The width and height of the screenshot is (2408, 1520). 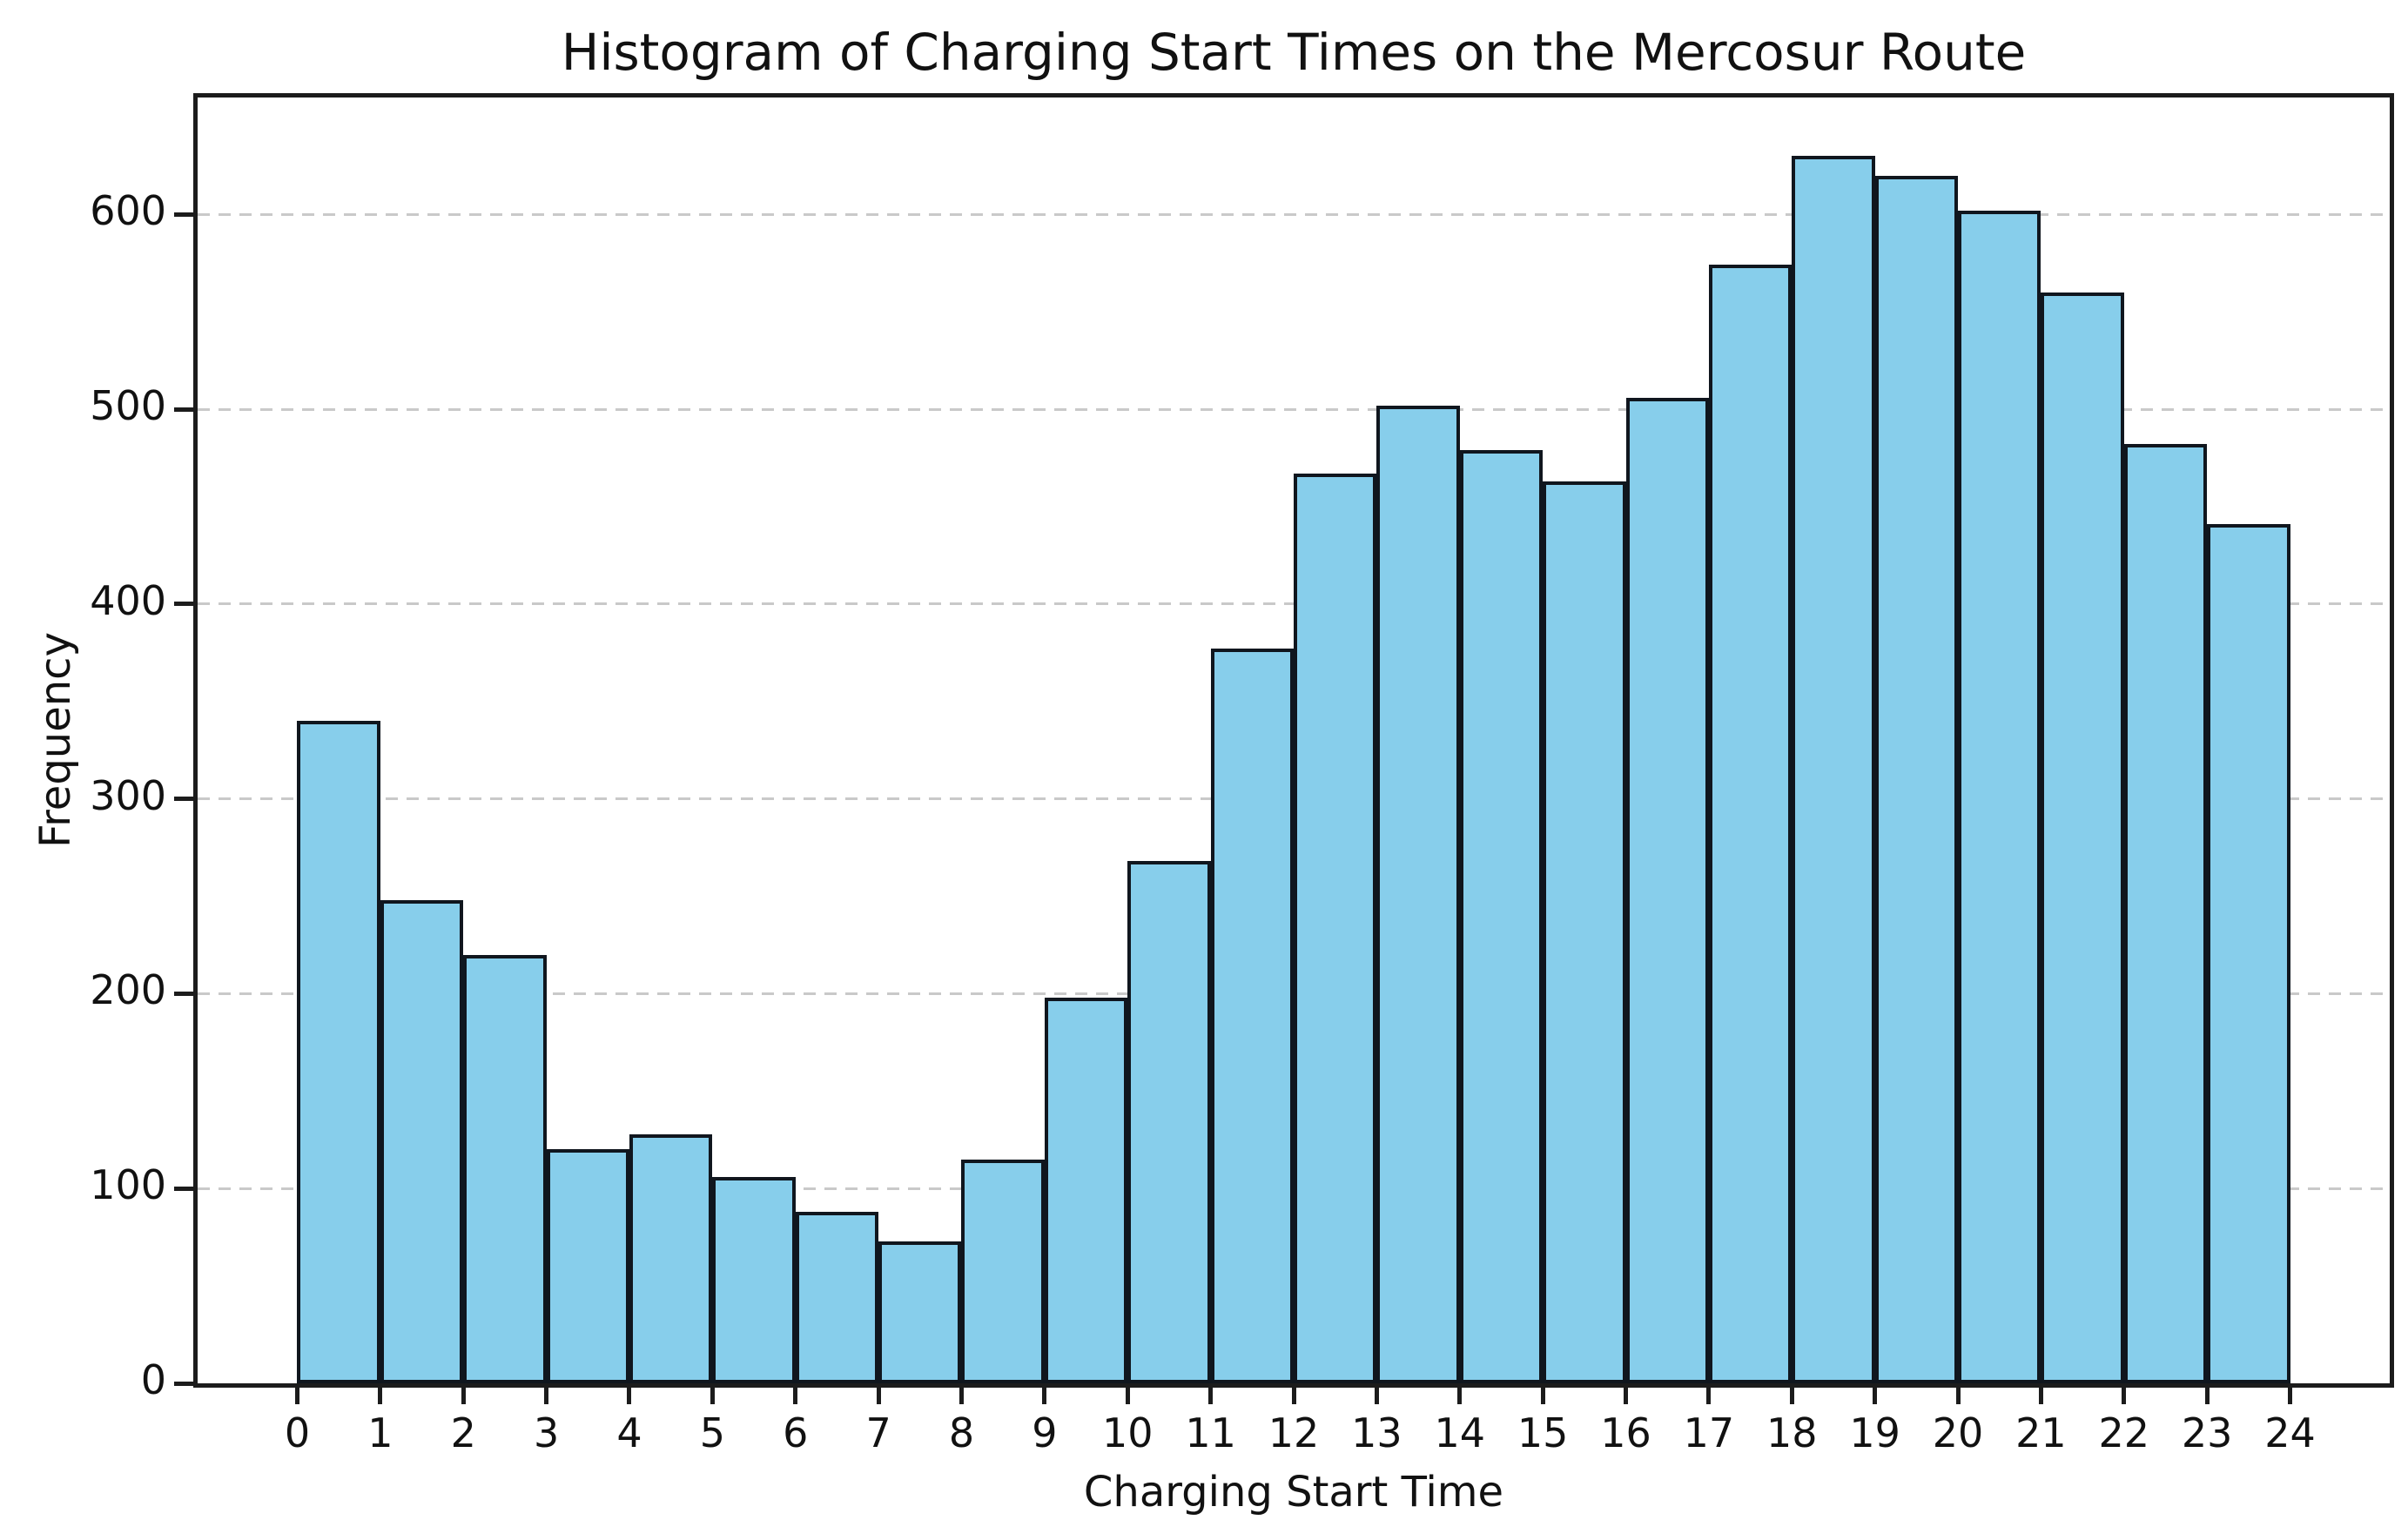 What do you see at coordinates (1874, 1432) in the screenshot?
I see `x-tick-label-19: 19` at bounding box center [1874, 1432].